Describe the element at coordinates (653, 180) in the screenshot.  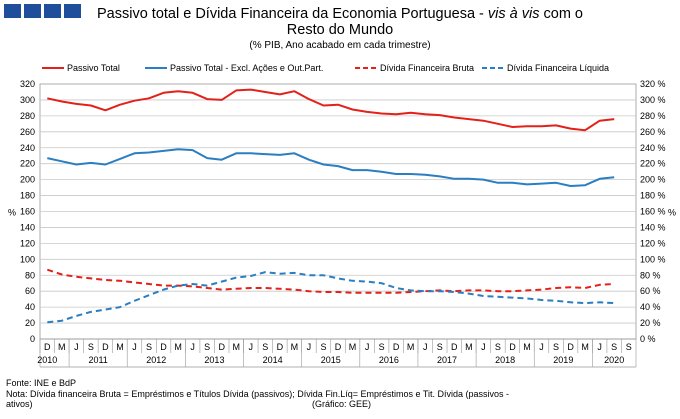
I see `y-tick-label-right: 200 %` at that location.